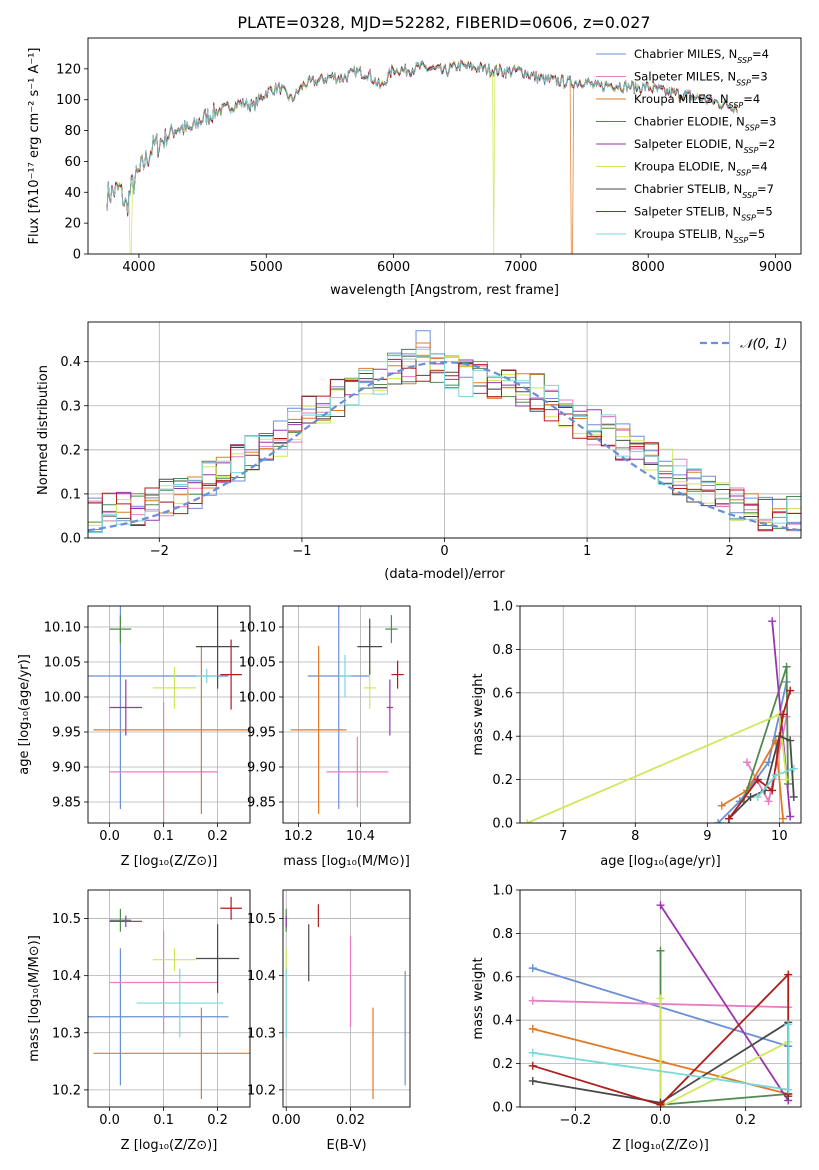  I want to click on legend-entry: Salpeter ELODIE, NSSP=2, so click(704, 146).